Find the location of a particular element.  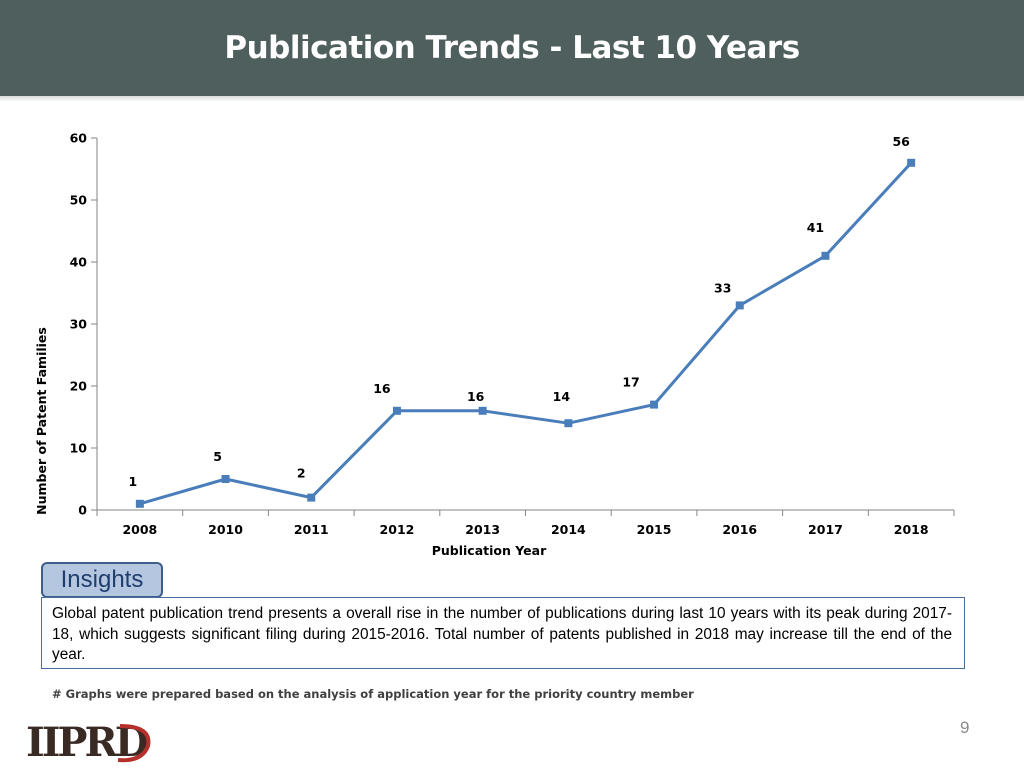

logo-swoosh is located at coordinates (134, 743).